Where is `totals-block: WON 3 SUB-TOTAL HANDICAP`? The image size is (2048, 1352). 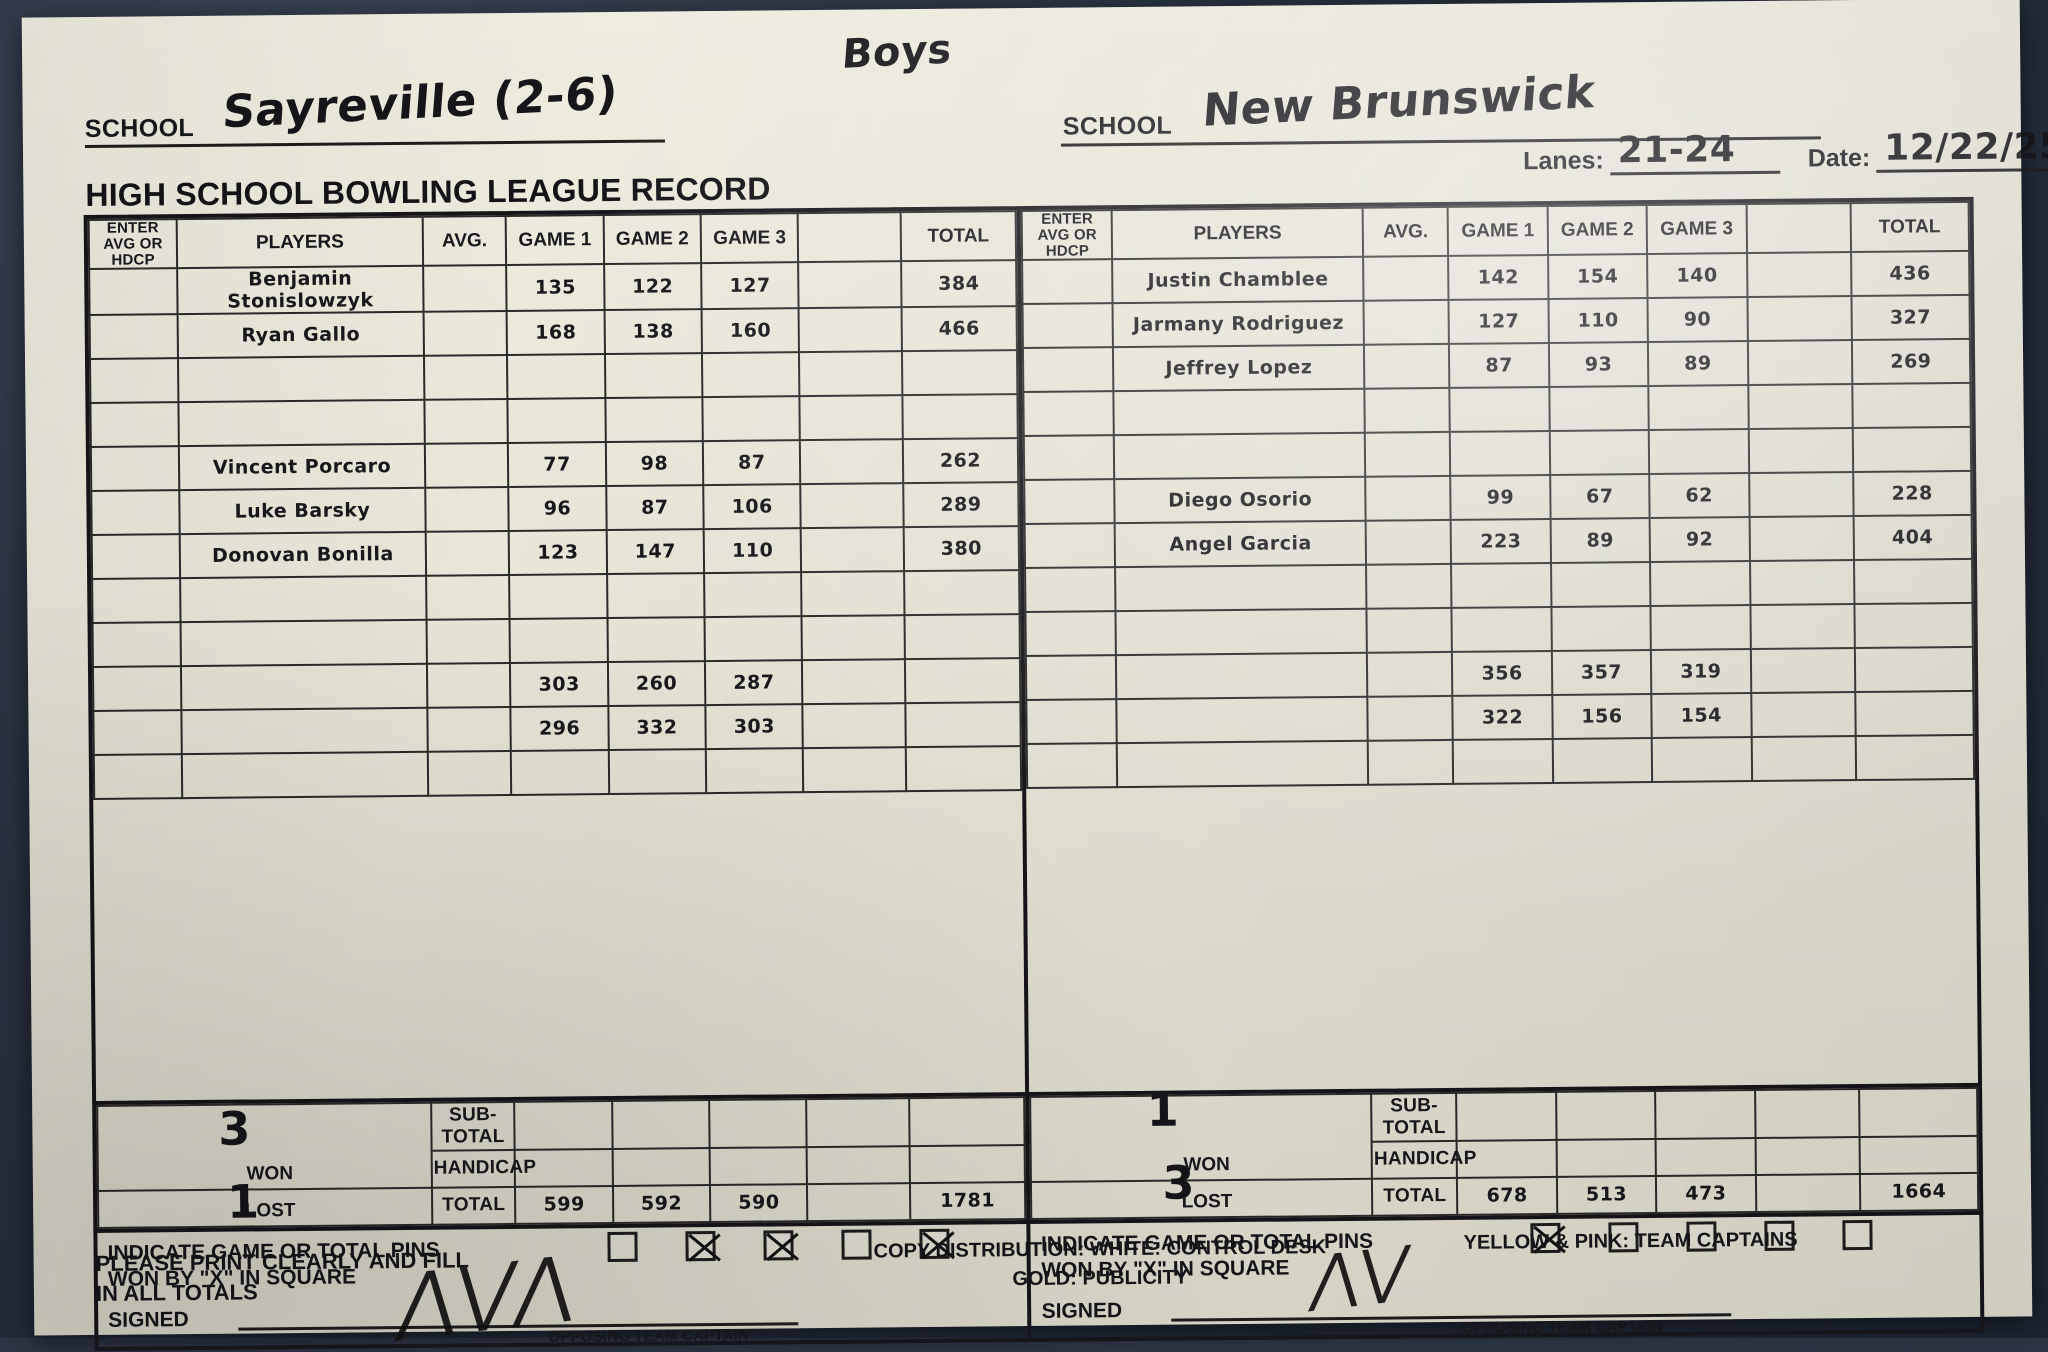 totals-block: WON 3 SUB-TOTAL HANDICAP is located at coordinates (1038, 1158).